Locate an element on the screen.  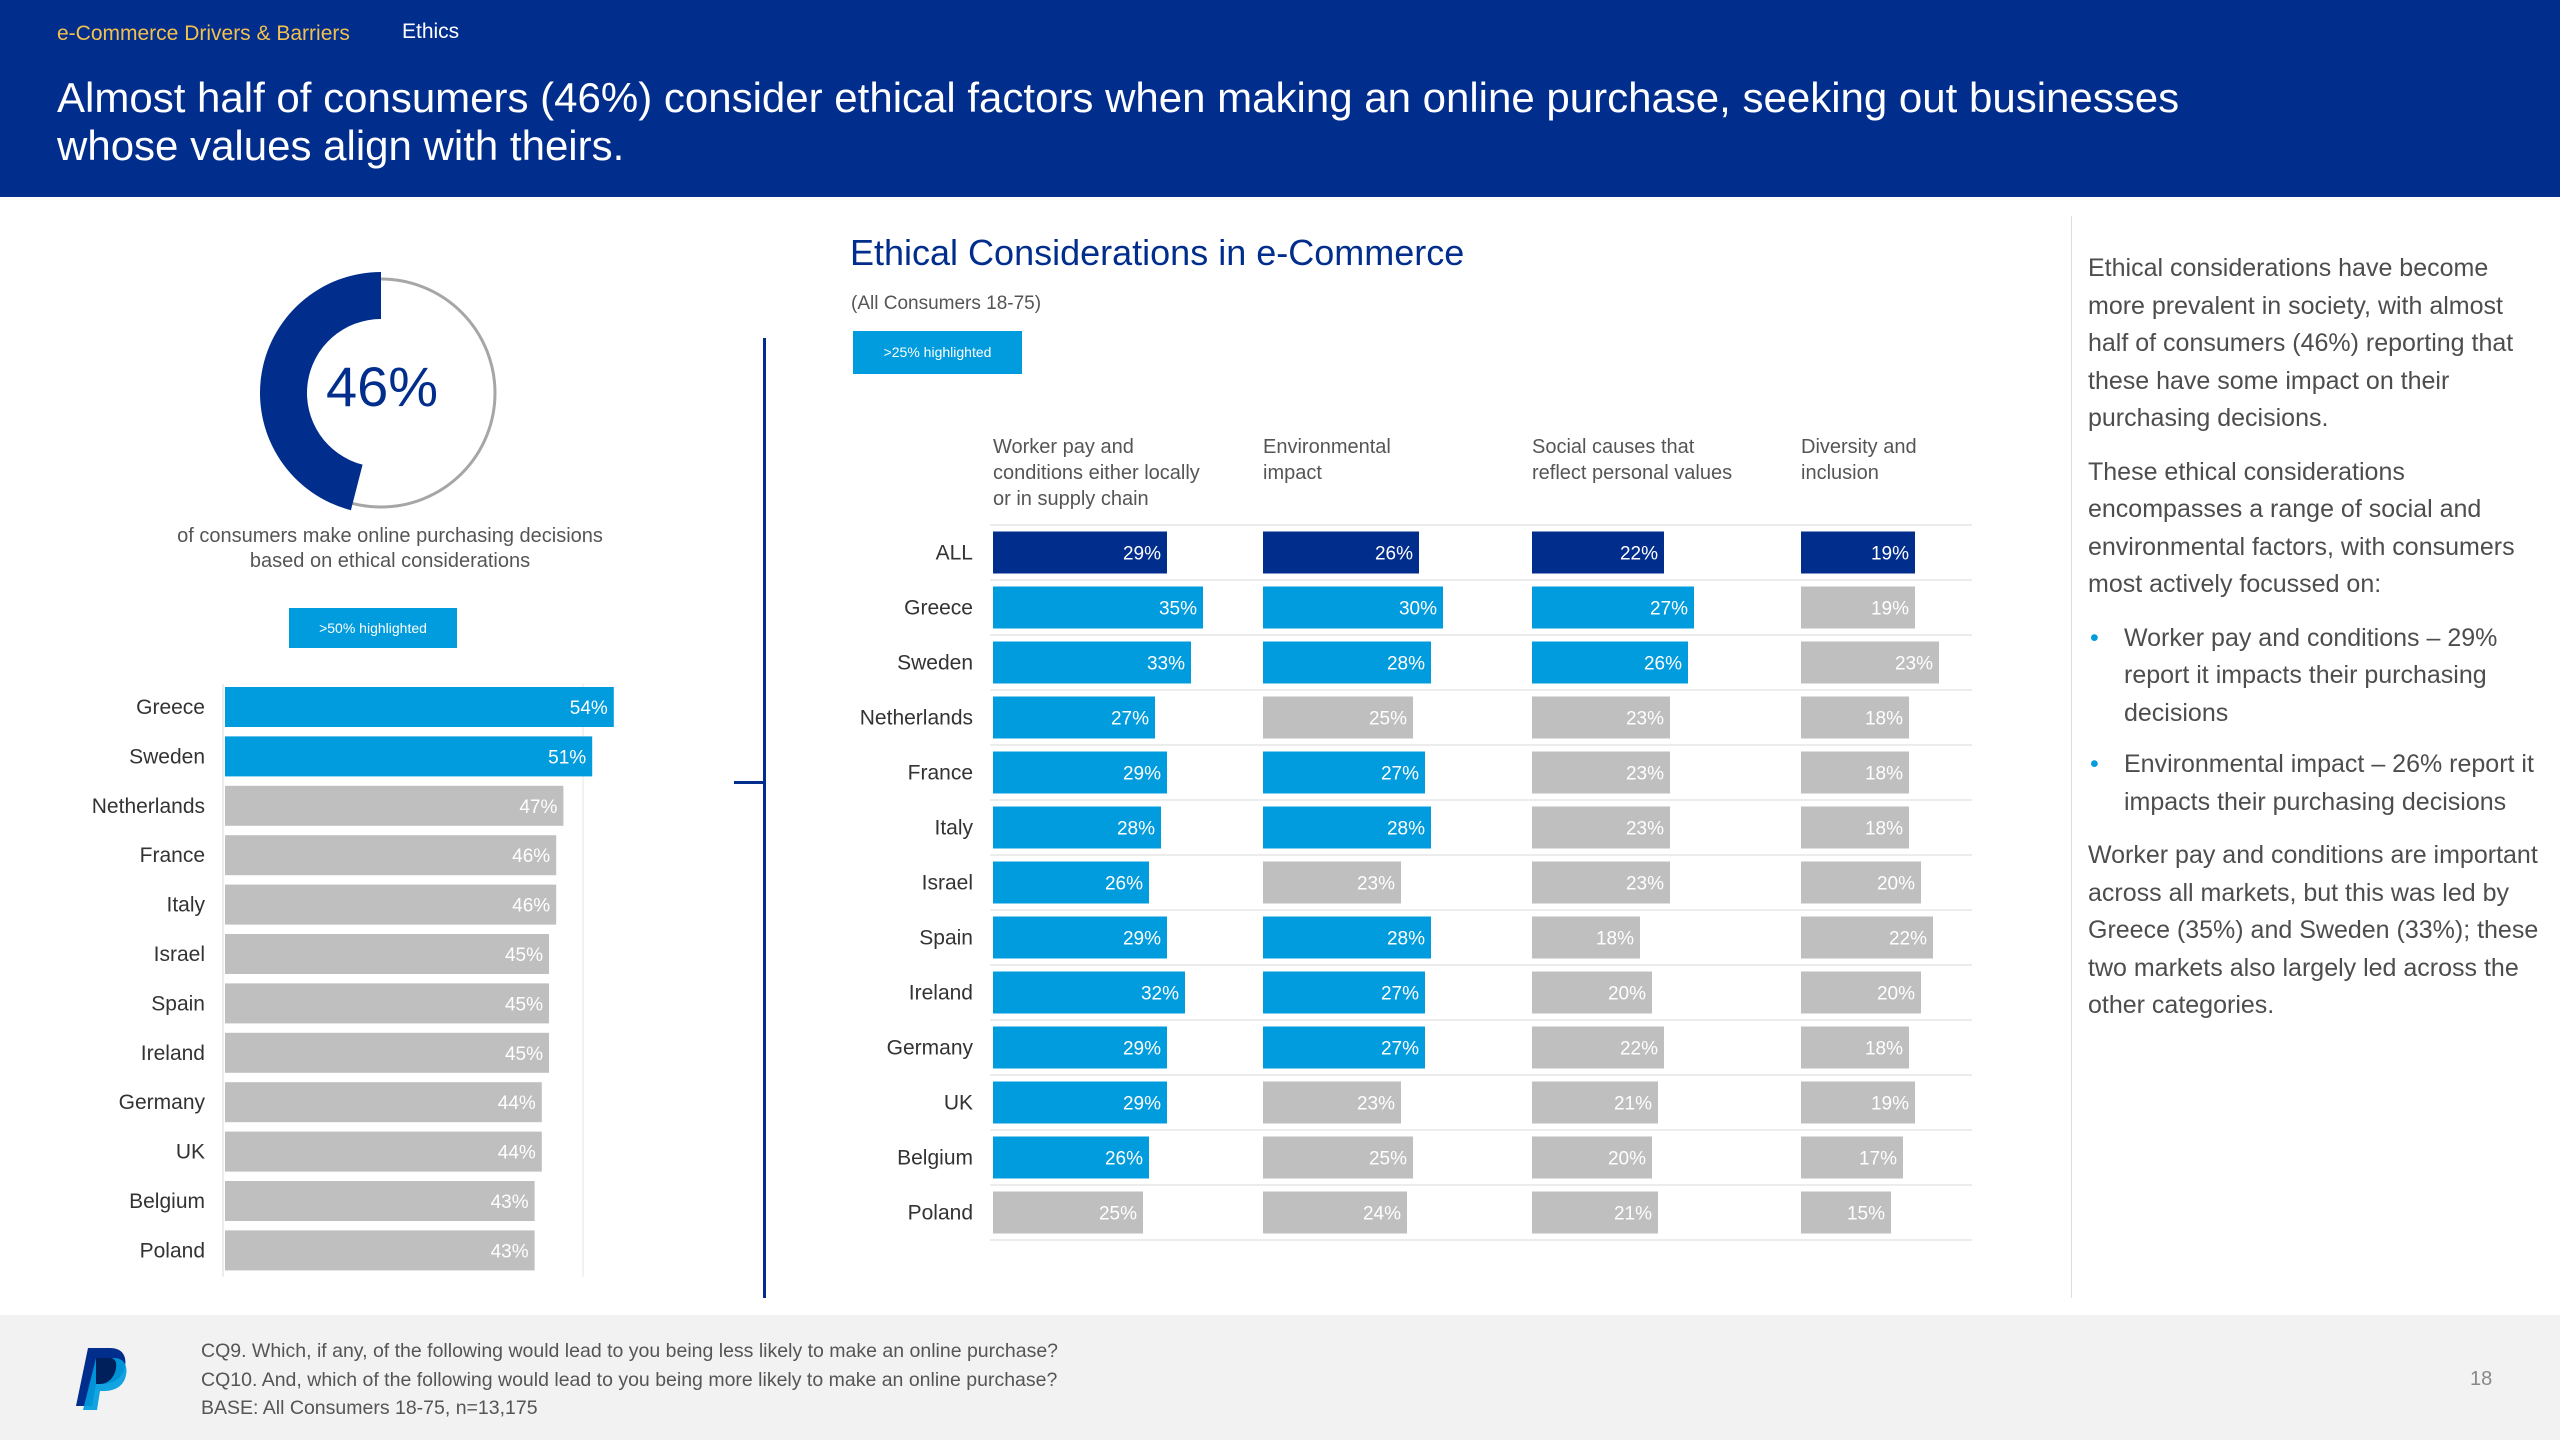
left-value-label: 47% is located at coordinates (538, 807).